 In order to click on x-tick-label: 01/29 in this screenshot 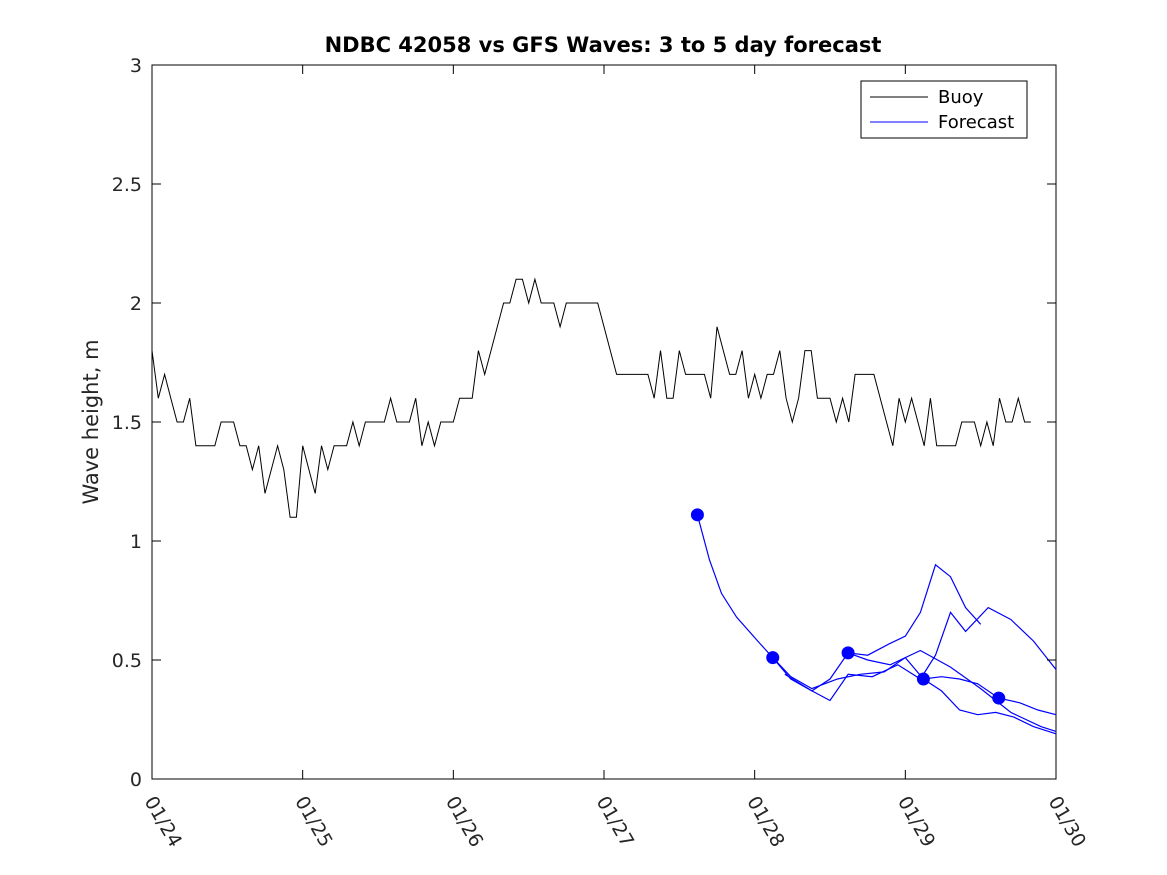, I will do `click(916, 822)`.